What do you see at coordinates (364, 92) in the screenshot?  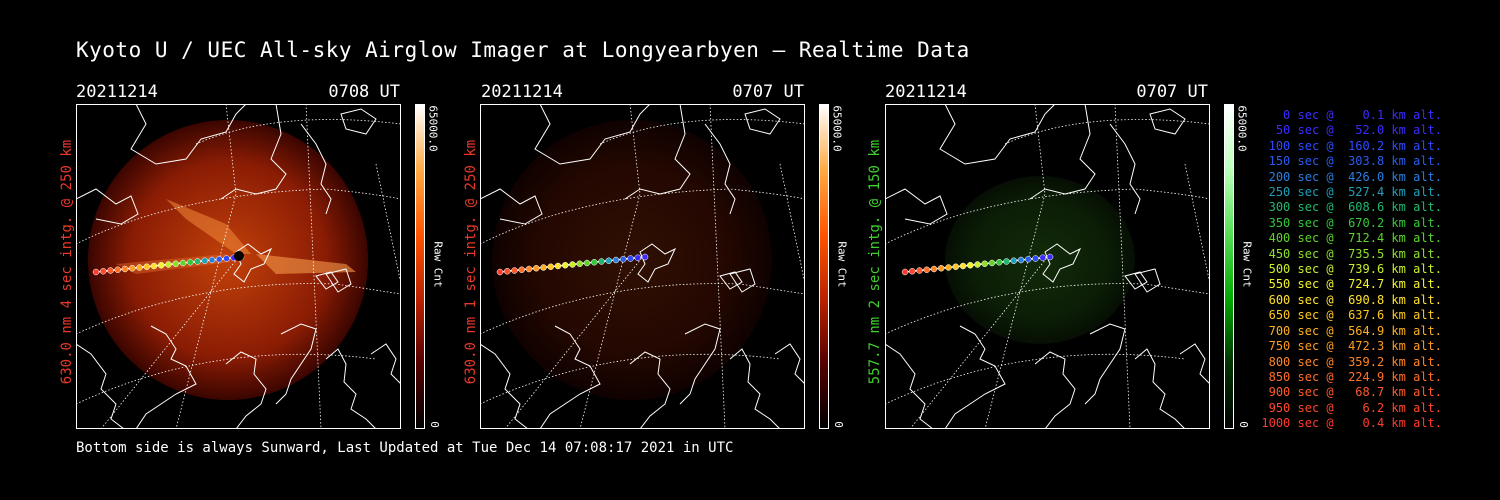 I see `panel-1-time: 0708 UT` at bounding box center [364, 92].